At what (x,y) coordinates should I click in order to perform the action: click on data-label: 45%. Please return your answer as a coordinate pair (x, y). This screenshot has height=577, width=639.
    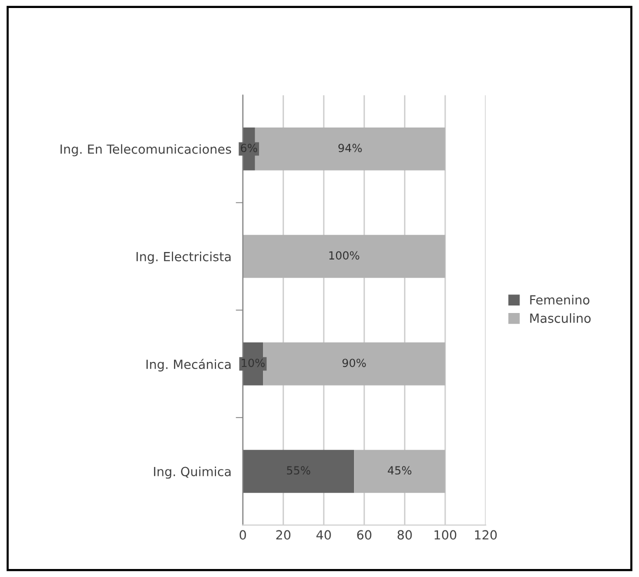
    Looking at the image, I should click on (400, 470).